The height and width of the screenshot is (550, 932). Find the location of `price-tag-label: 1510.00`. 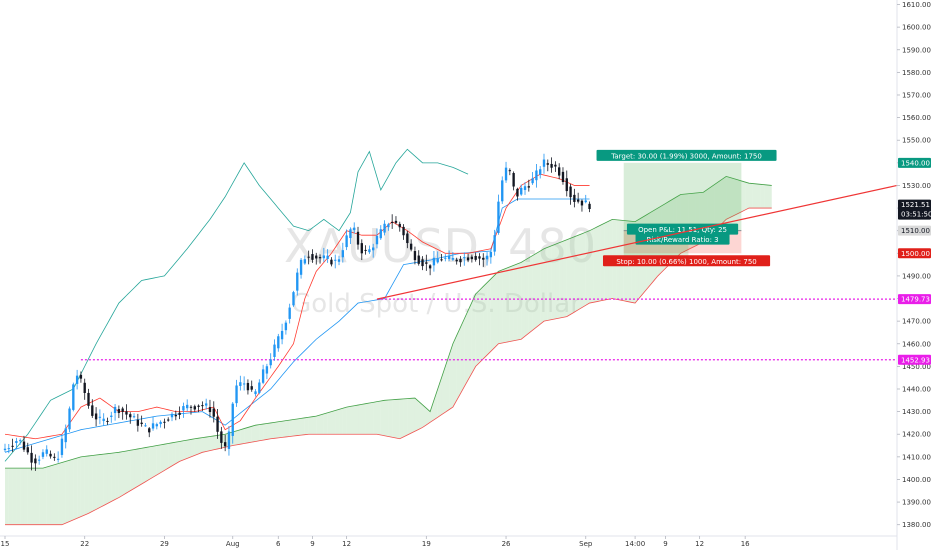

price-tag-label: 1510.00 is located at coordinates (915, 231).